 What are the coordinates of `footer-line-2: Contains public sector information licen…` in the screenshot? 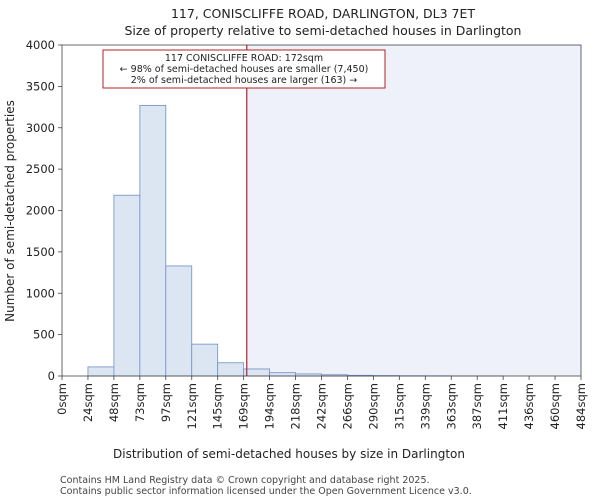 It's located at (266, 491).